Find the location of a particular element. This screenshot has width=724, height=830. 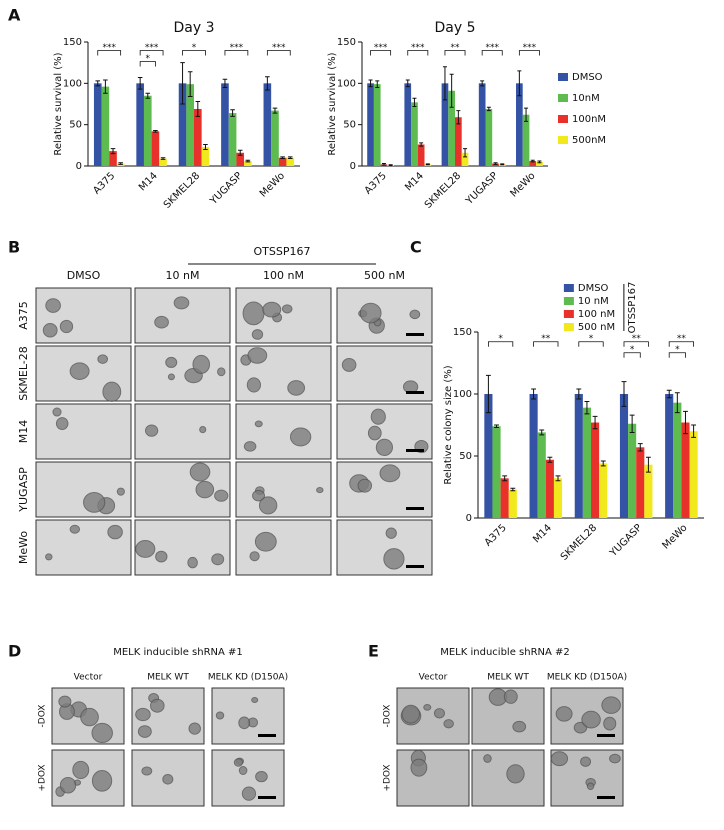

y-tick-label: 150 is located at coordinates (72, 42).